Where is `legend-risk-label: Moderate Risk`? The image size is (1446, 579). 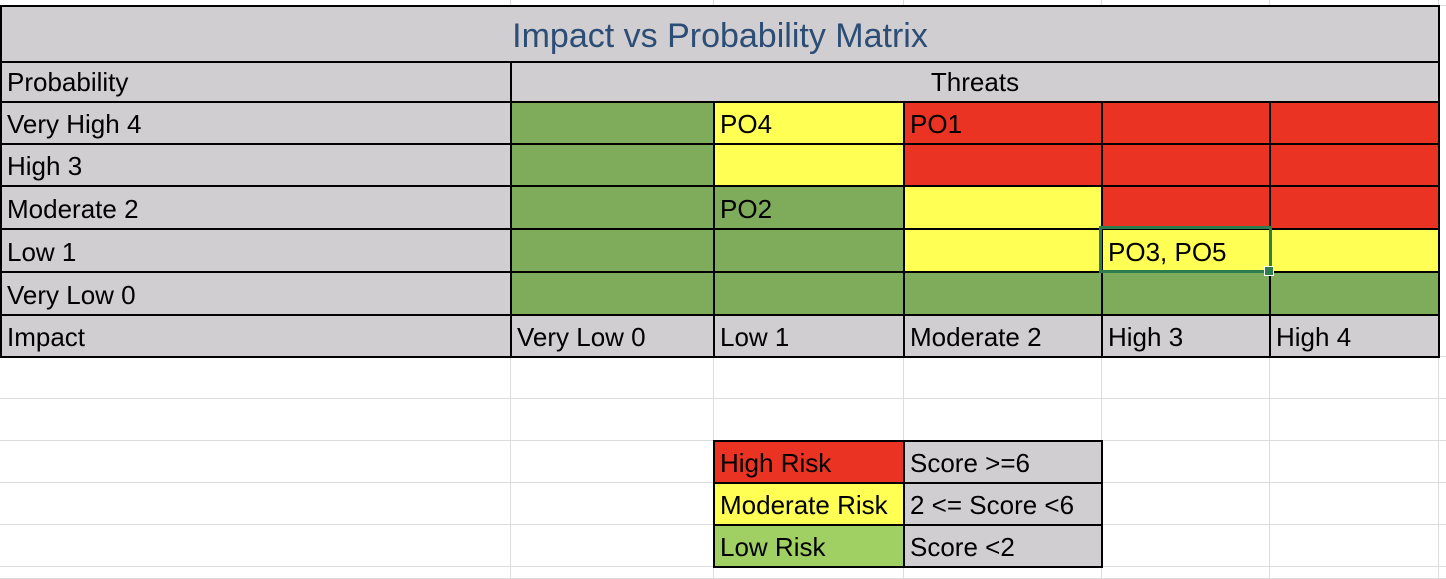
legend-risk-label: Moderate Risk is located at coordinates (809, 504).